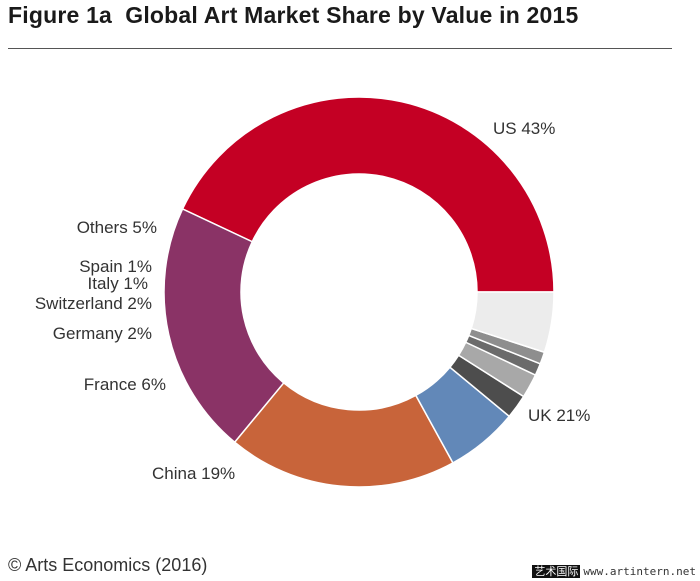  What do you see at coordinates (556, 571) in the screenshot?
I see `watermark-cn: 艺术国际` at bounding box center [556, 571].